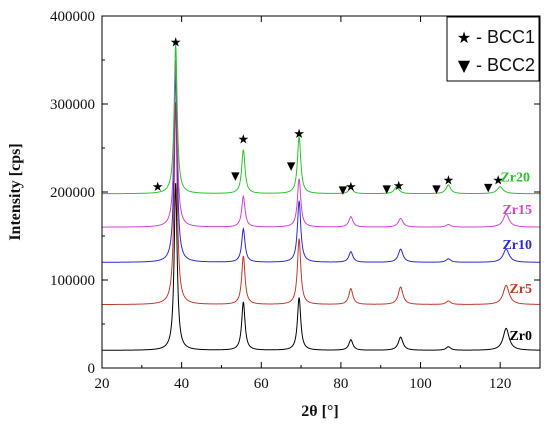 The image size is (550, 433). Describe the element at coordinates (520, 336) in the screenshot. I see `series-label-zr0: Zr0` at that location.